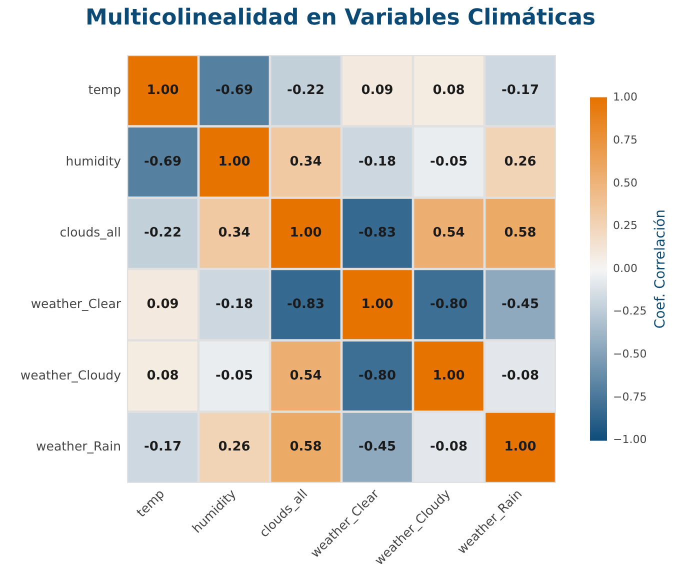 The height and width of the screenshot is (587, 681). I want to click on color-bar-label: 0.00, so click(625, 268).